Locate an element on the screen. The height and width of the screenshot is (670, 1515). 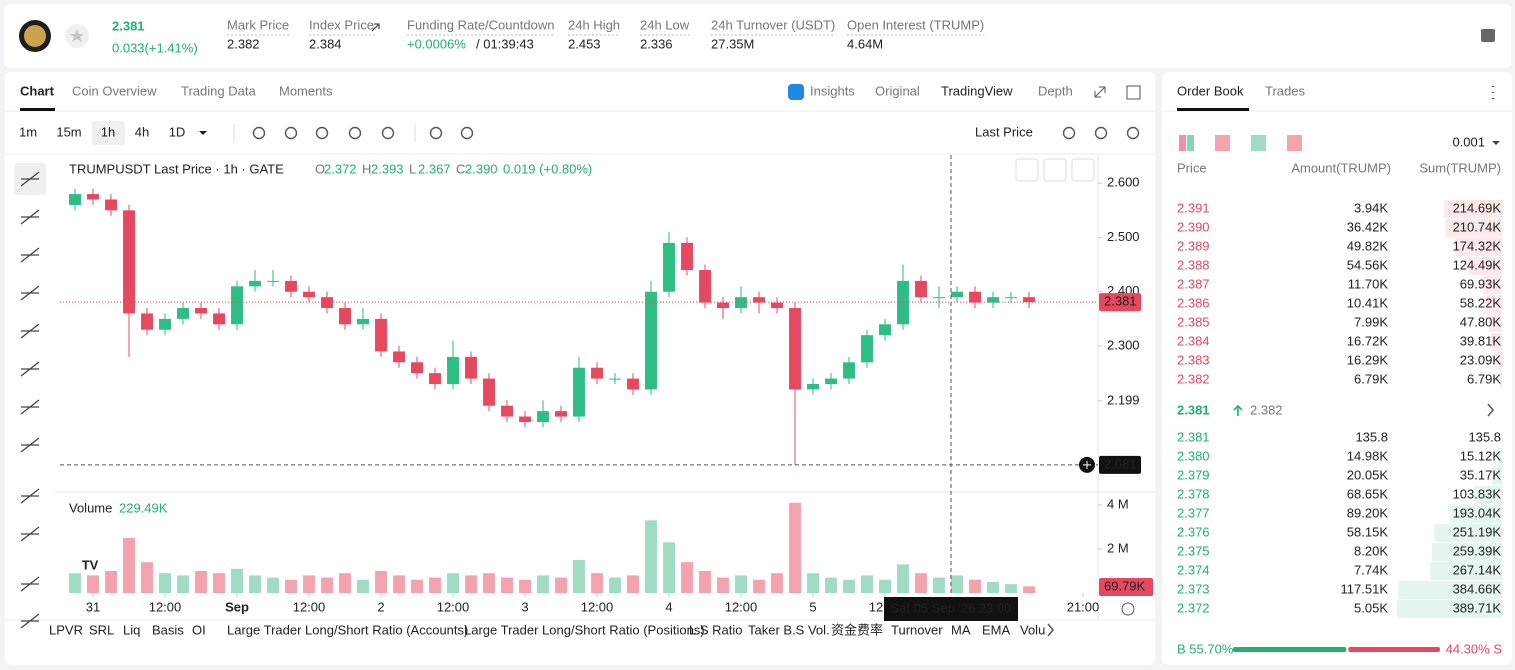
x-tick-label: 21:00 is located at coordinates (1083, 606).